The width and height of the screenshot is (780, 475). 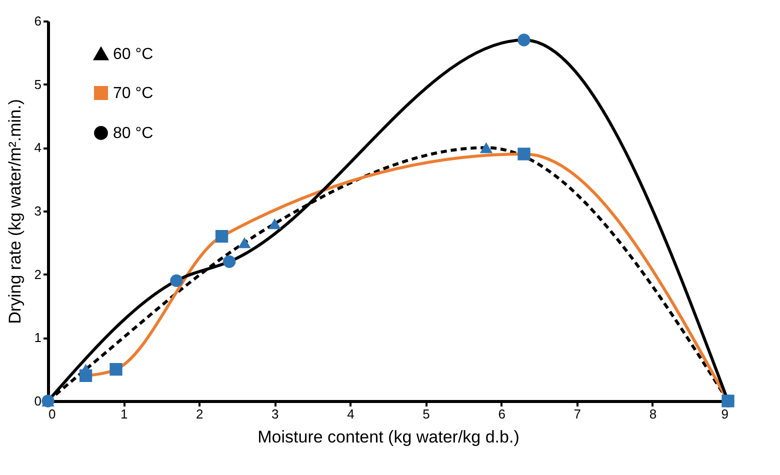 What do you see at coordinates (52, 414) in the screenshot?
I see `x-tick-label: 0` at bounding box center [52, 414].